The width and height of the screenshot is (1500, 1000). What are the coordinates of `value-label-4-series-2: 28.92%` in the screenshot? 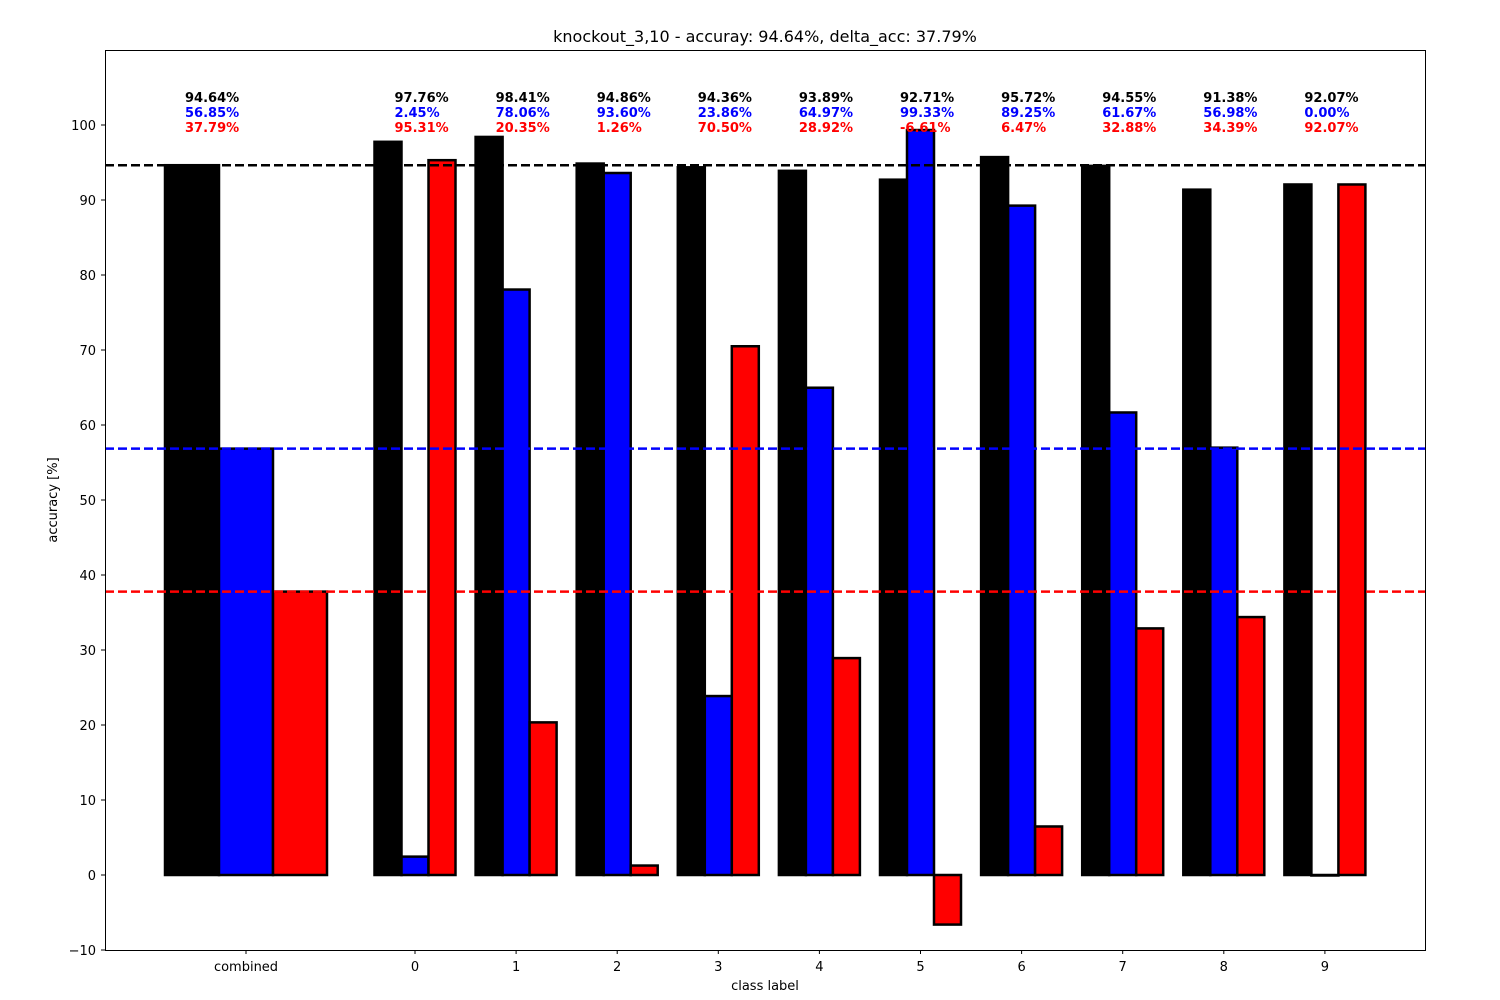 It's located at (826, 128).